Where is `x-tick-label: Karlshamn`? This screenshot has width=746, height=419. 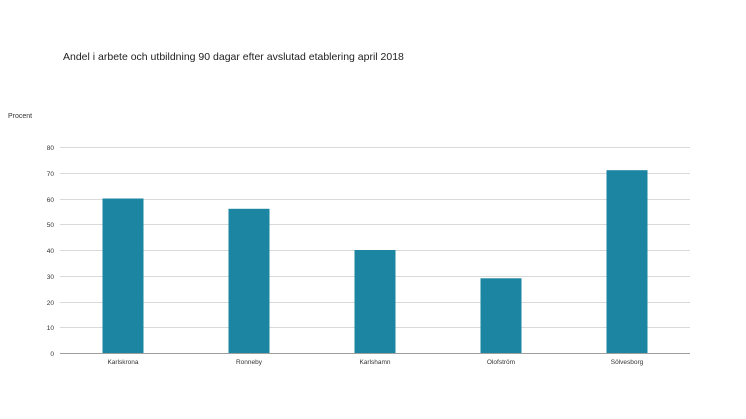 x-tick-label: Karlshamn is located at coordinates (374, 362).